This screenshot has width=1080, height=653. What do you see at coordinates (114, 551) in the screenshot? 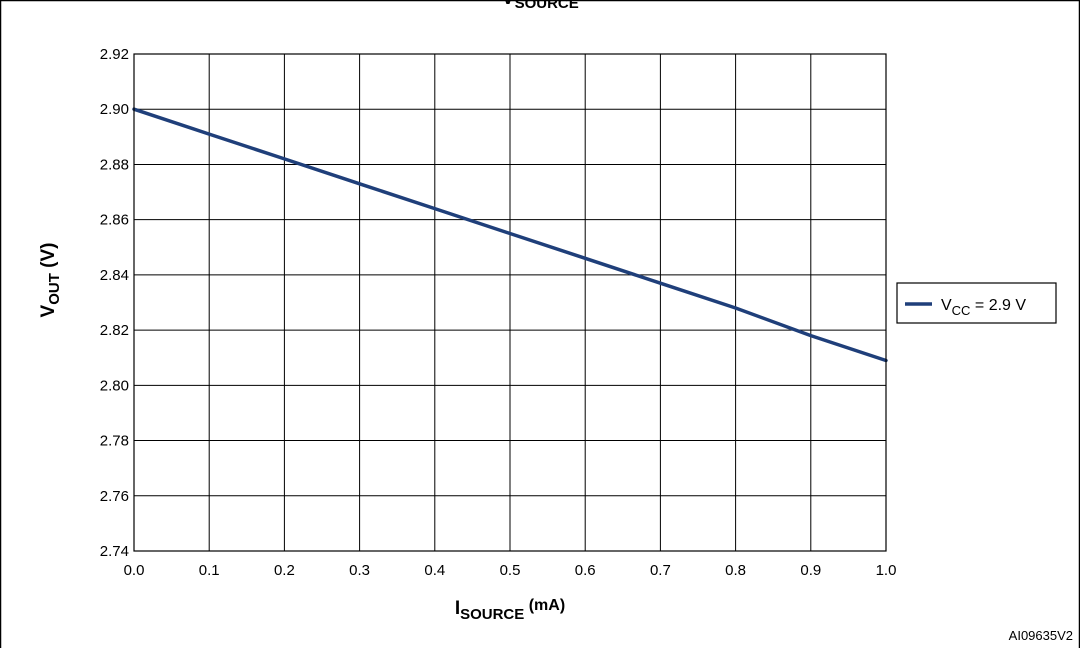
I see `y-tick-label: 2.74` at bounding box center [114, 551].